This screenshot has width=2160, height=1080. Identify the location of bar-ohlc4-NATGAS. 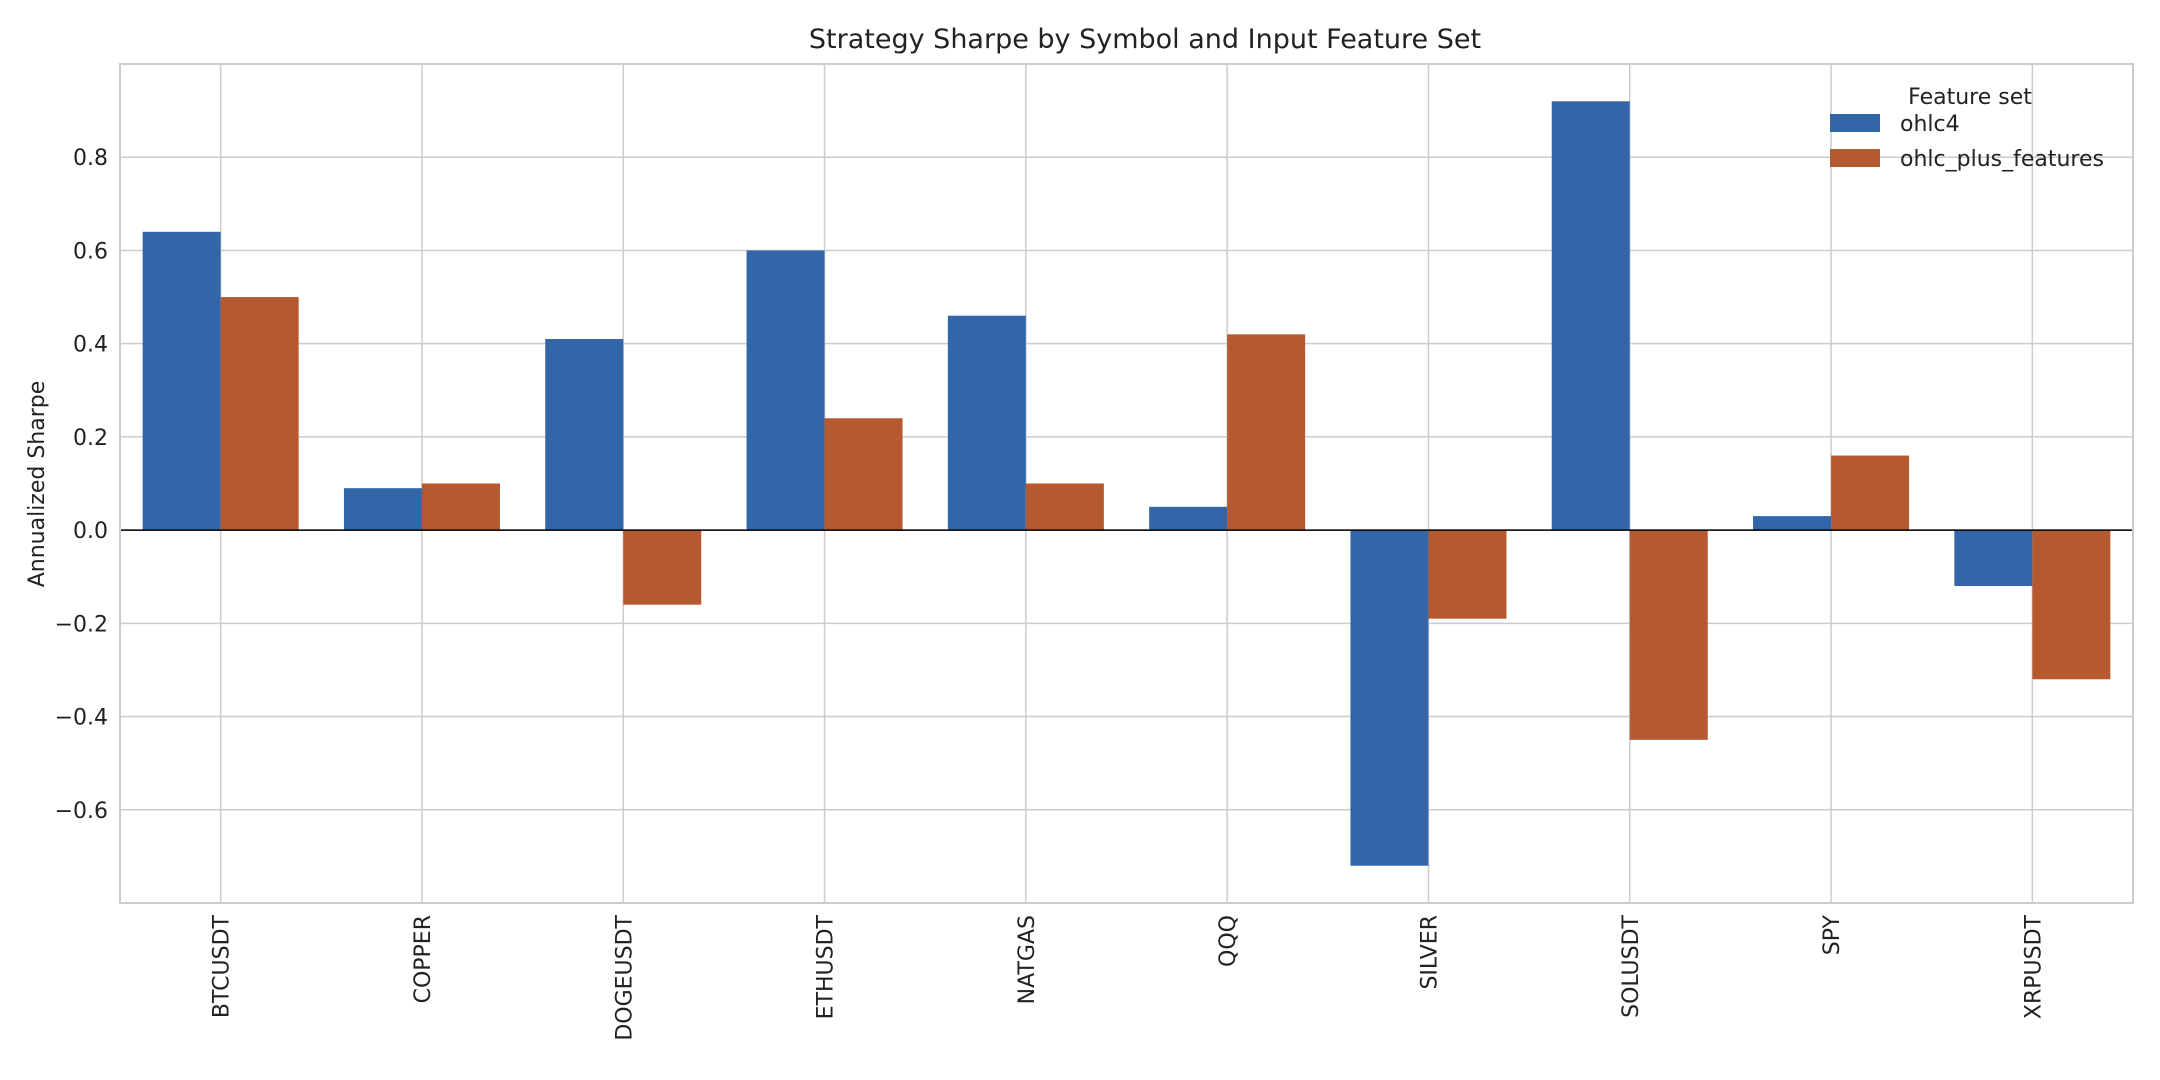
(986, 423).